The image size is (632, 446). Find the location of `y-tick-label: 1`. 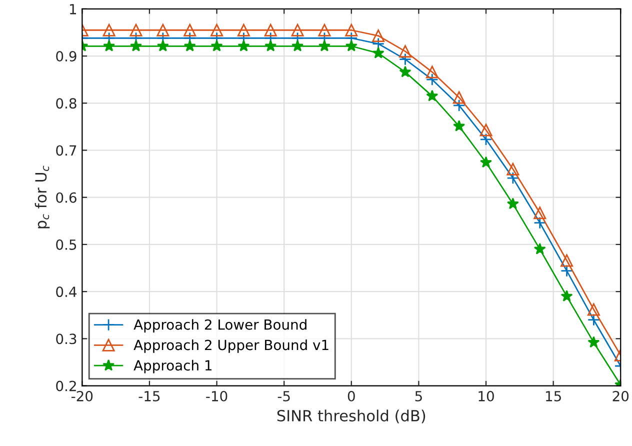

y-tick-label: 1 is located at coordinates (73, 9).